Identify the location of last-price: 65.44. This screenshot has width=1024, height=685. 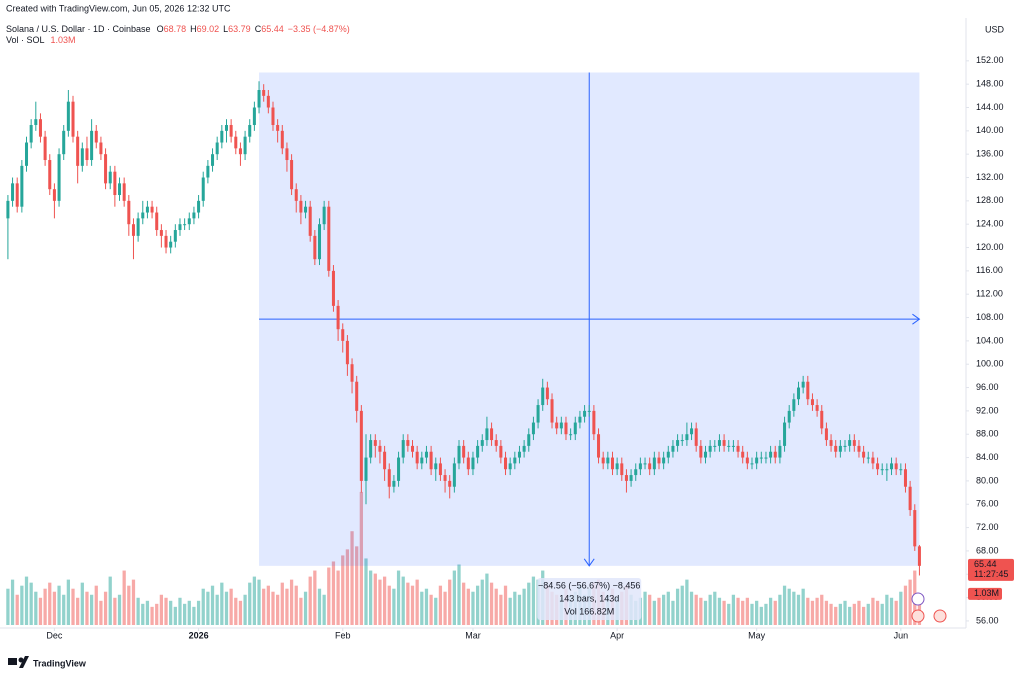
(985, 564).